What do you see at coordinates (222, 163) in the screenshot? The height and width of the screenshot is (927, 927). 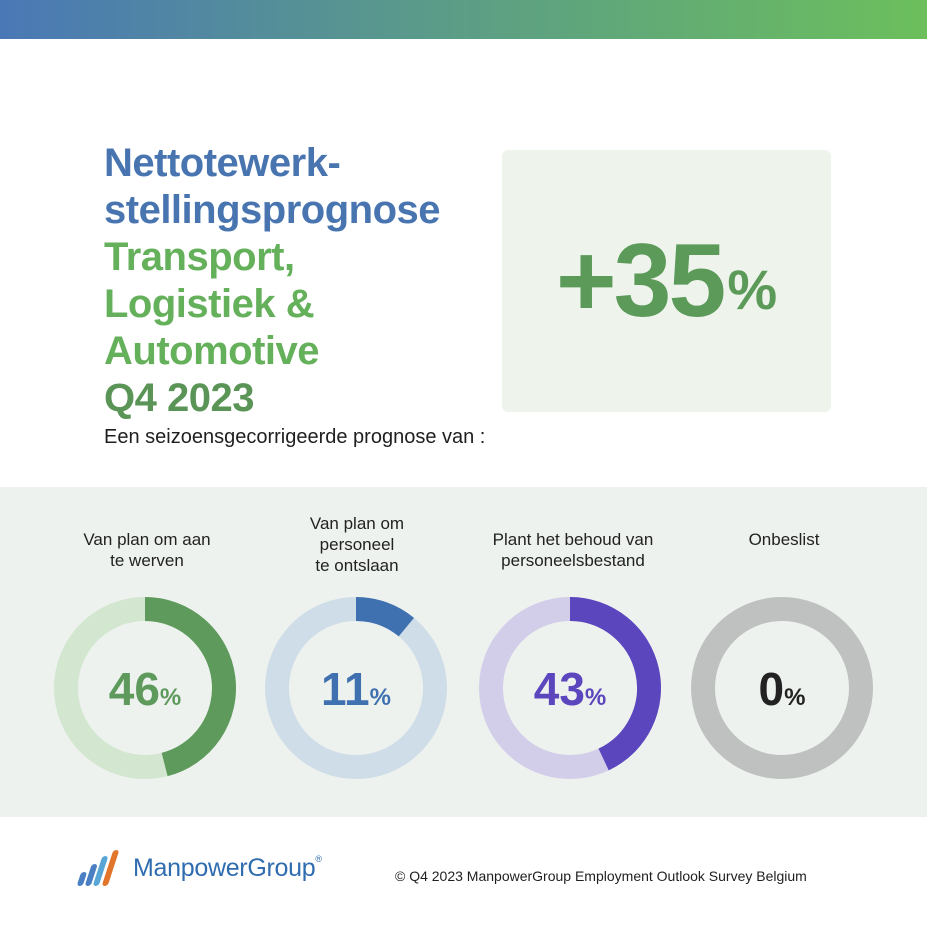 I see `title-line-1: Nettotewerk-` at bounding box center [222, 163].